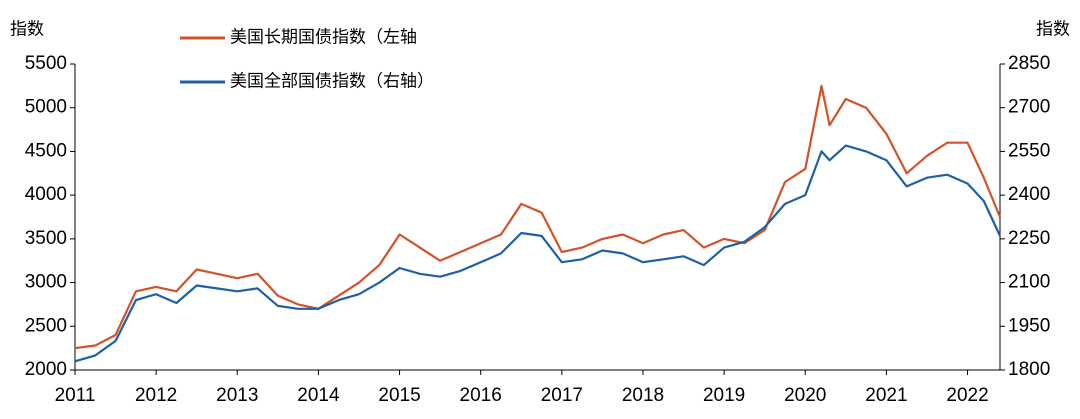  I want to click on y-tick-label: 4500, so click(46, 150).